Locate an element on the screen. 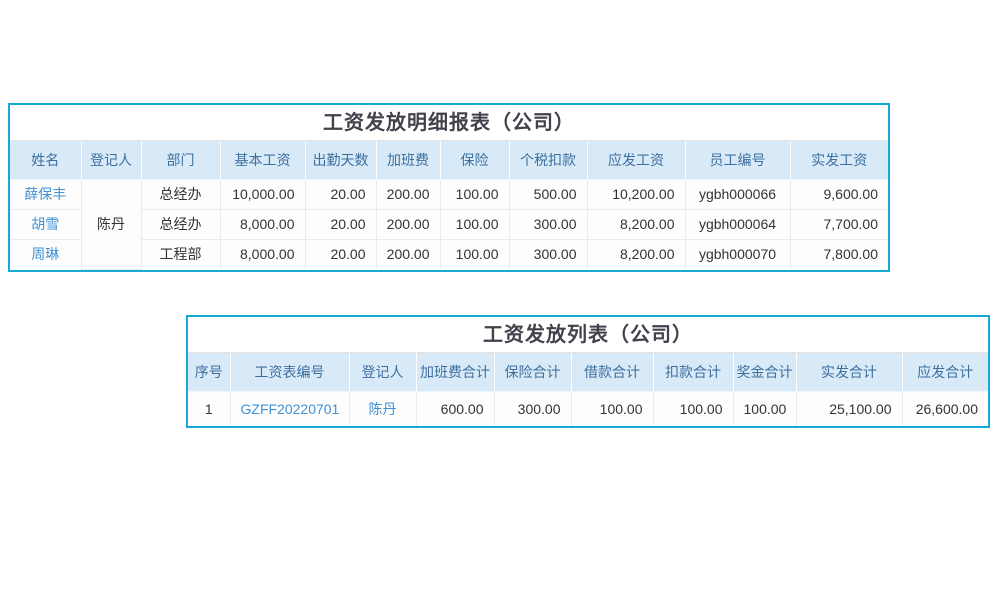 This screenshot has height=600, width=1000. employee-name-link: 胡雪 is located at coordinates (45, 224).